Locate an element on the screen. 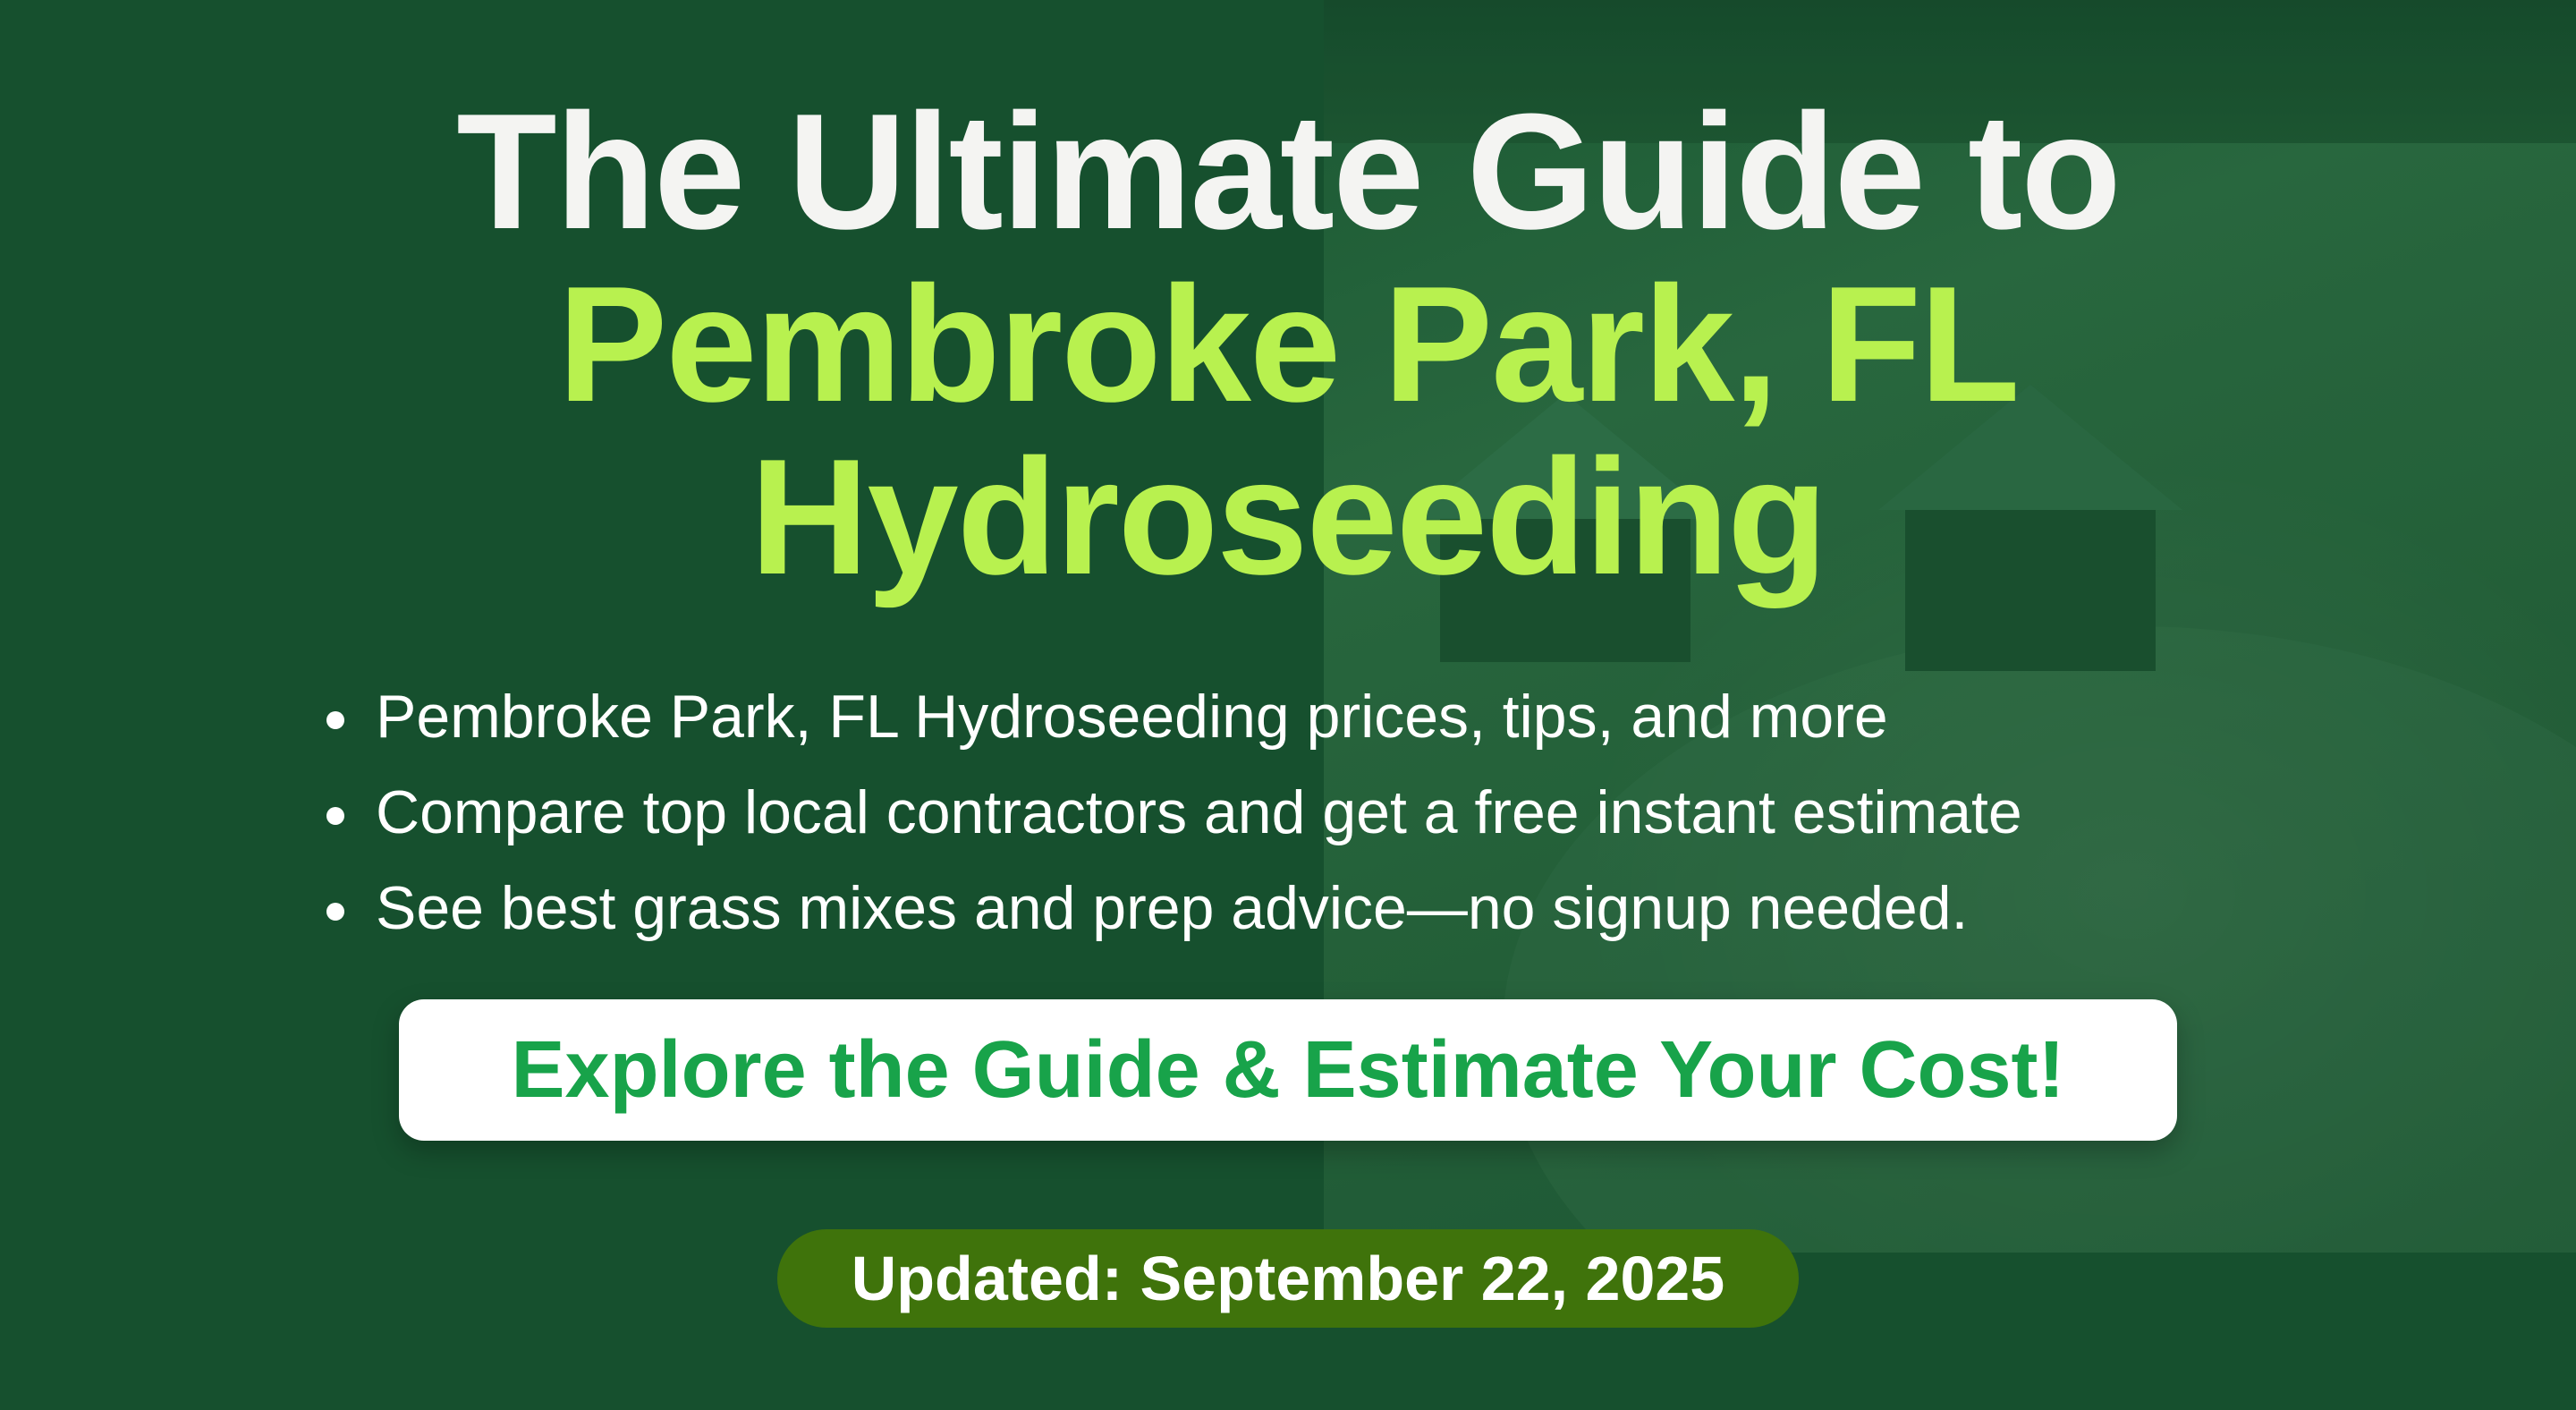 The height and width of the screenshot is (1410, 2576). title-line-2: Pembroke Park, FL is located at coordinates (1289, 344).